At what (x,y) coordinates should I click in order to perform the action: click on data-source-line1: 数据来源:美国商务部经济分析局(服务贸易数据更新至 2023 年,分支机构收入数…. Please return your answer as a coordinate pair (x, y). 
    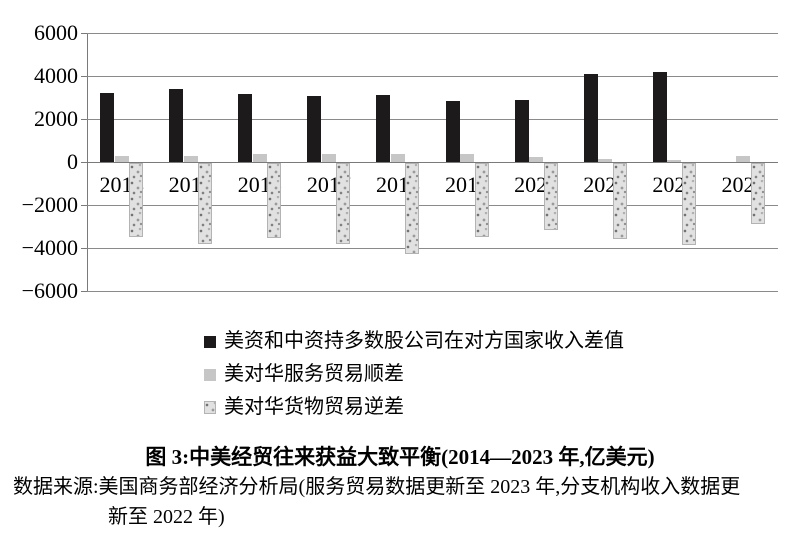
    Looking at the image, I should click on (377, 487).